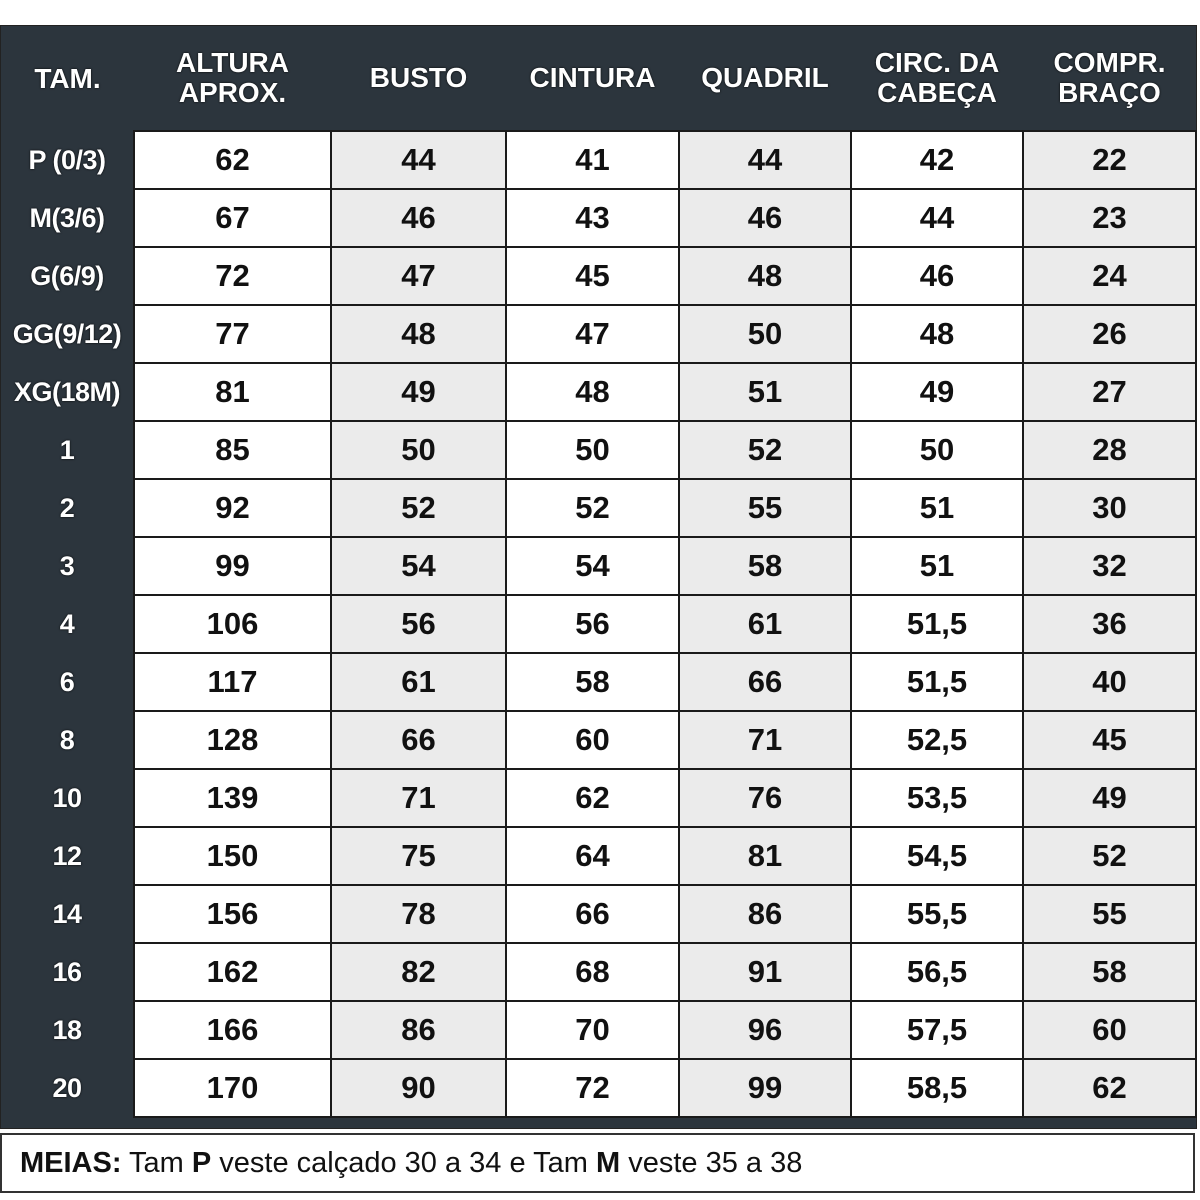 The width and height of the screenshot is (1200, 1200). I want to click on cell-arm-length: 26, so click(1109, 334).